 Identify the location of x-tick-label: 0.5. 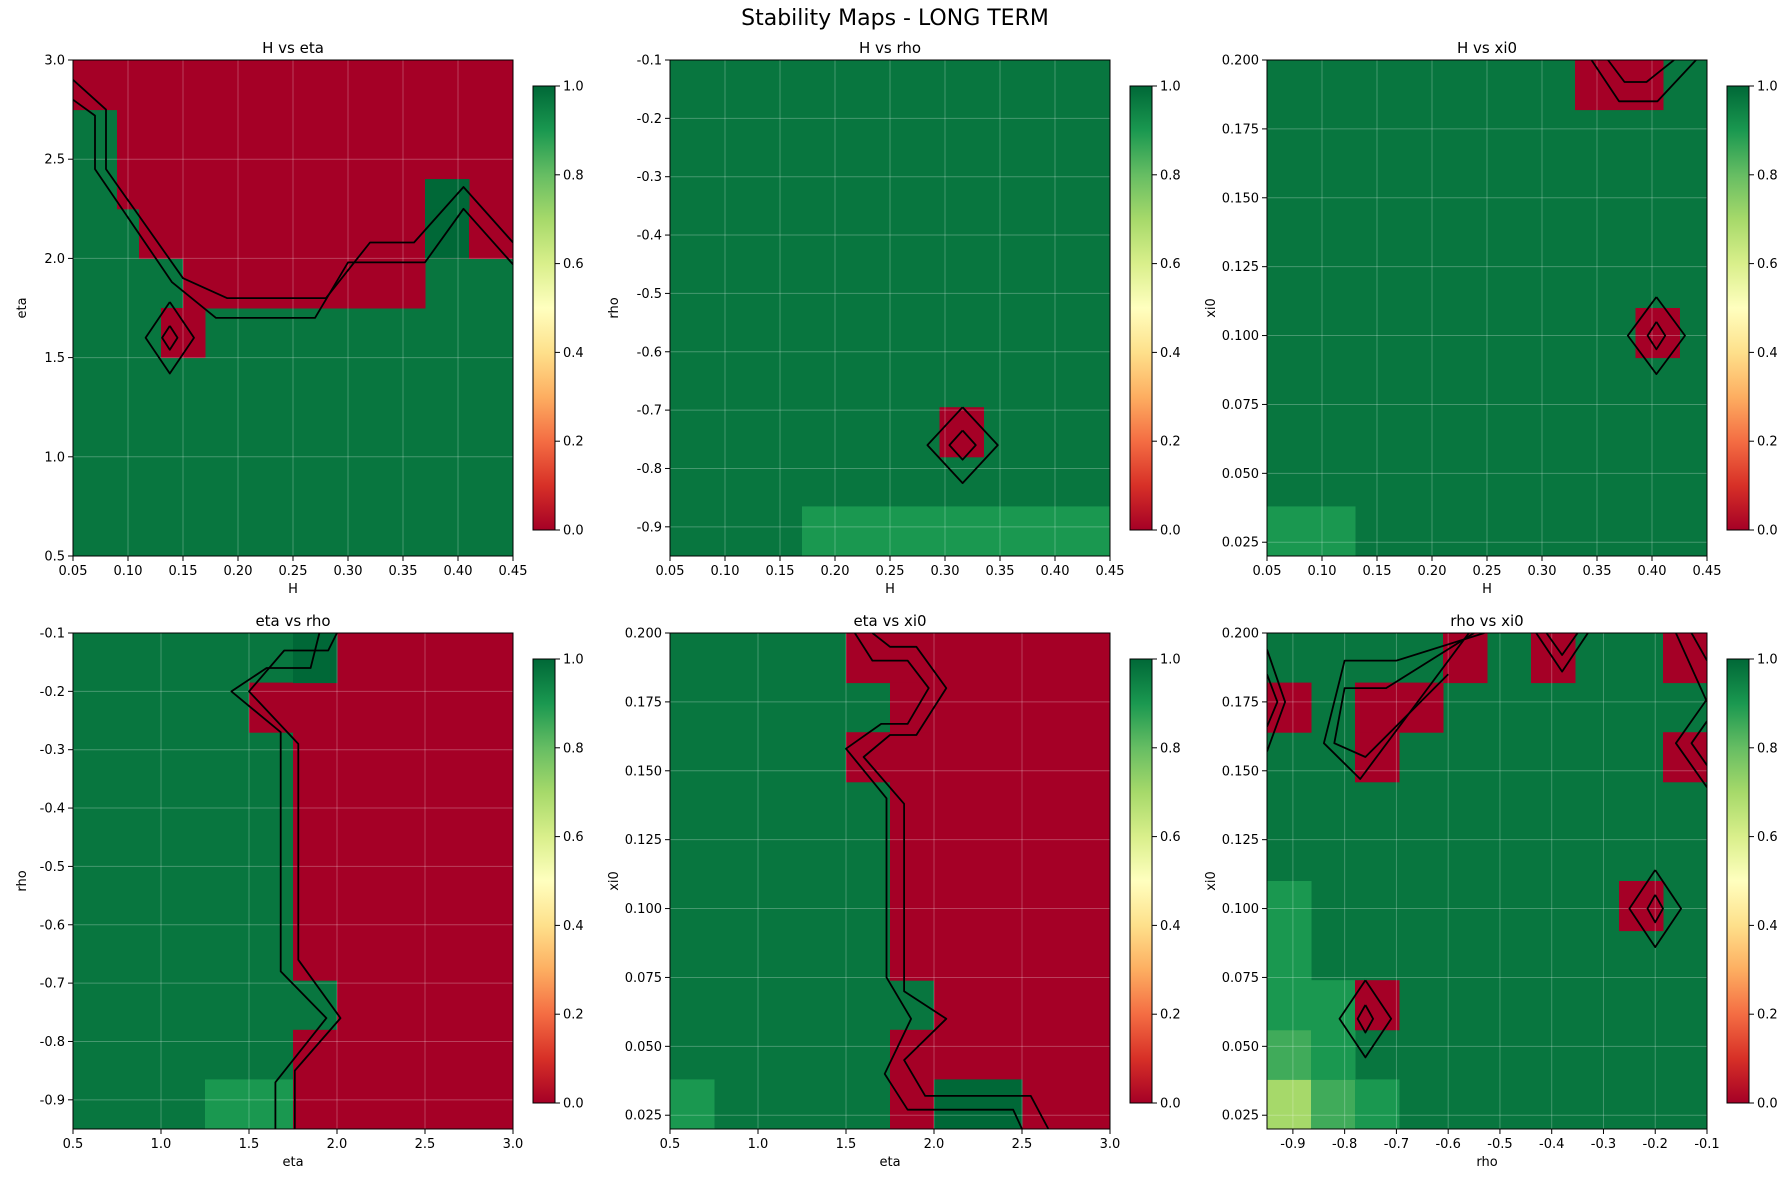
(670, 1144).